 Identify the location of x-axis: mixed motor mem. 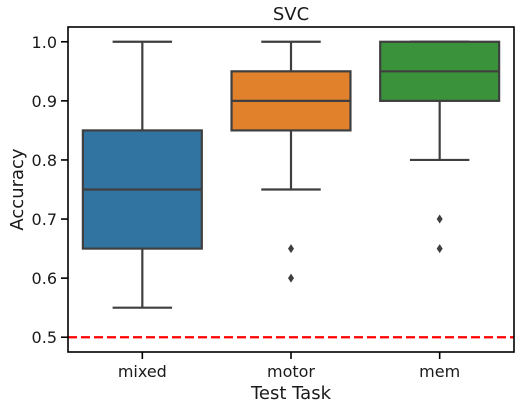
(289, 366).